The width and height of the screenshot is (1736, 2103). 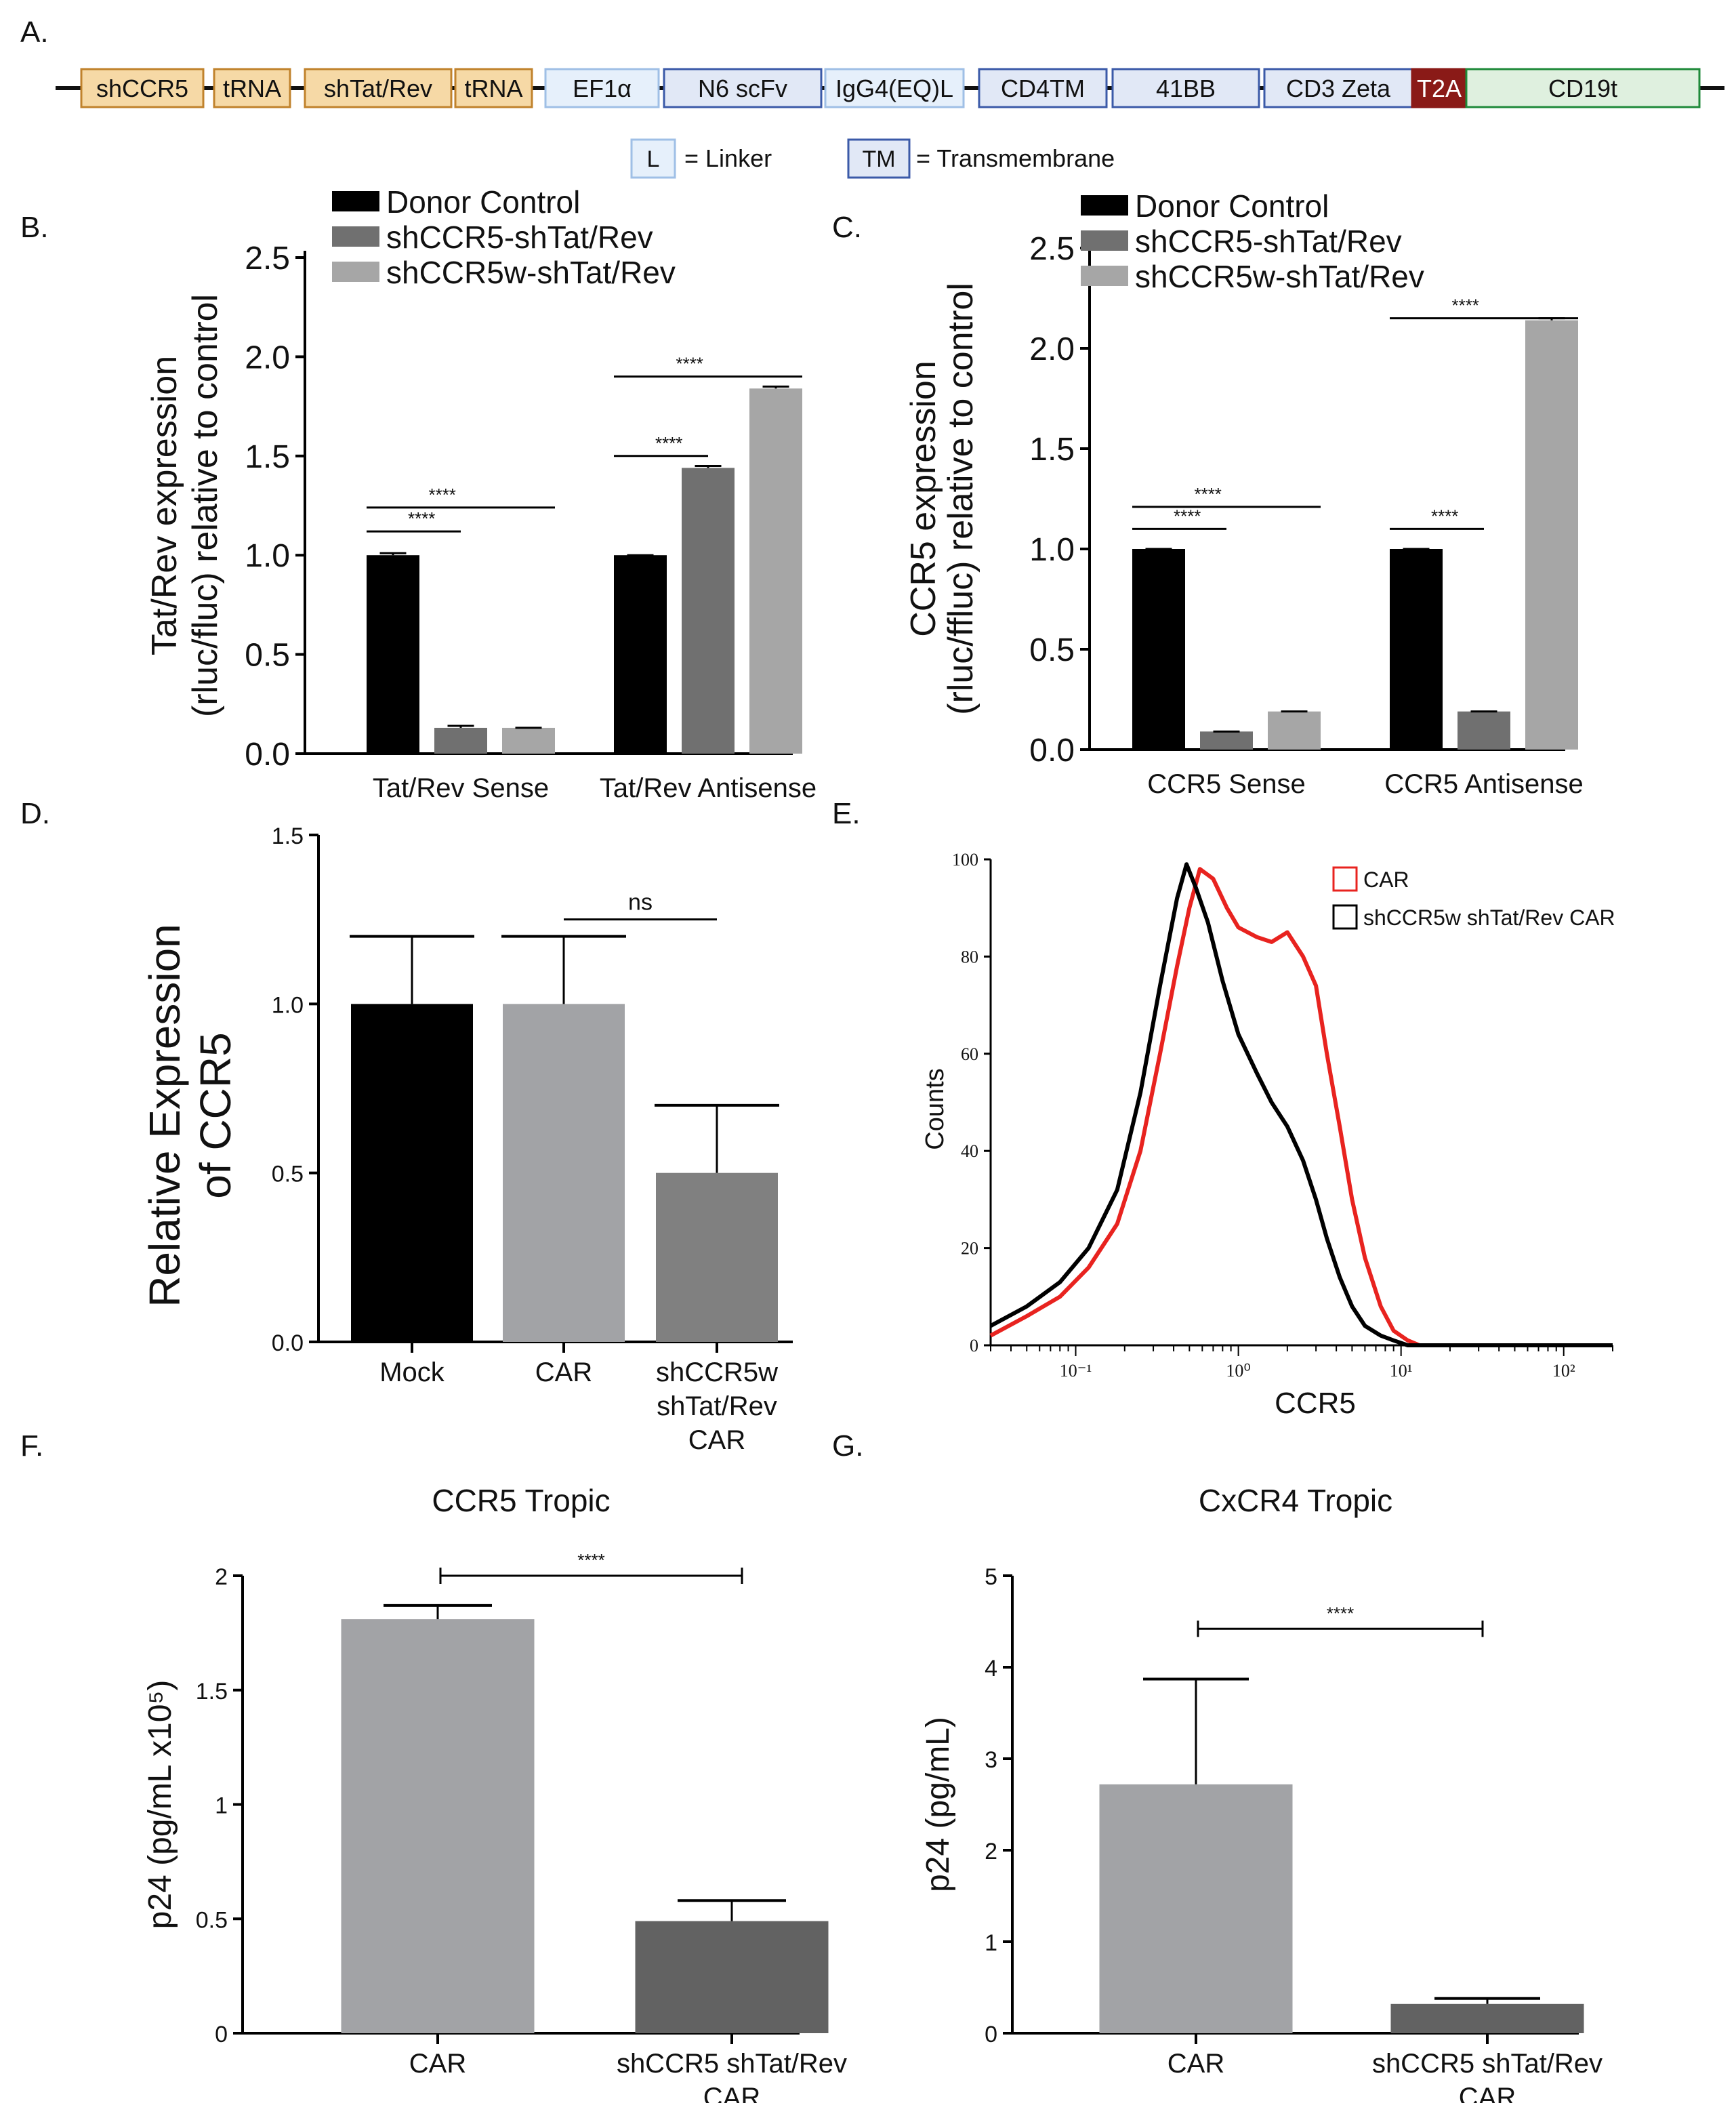 What do you see at coordinates (1301, 1104) in the screenshot?
I see `histogram-line-shccr5w` at bounding box center [1301, 1104].